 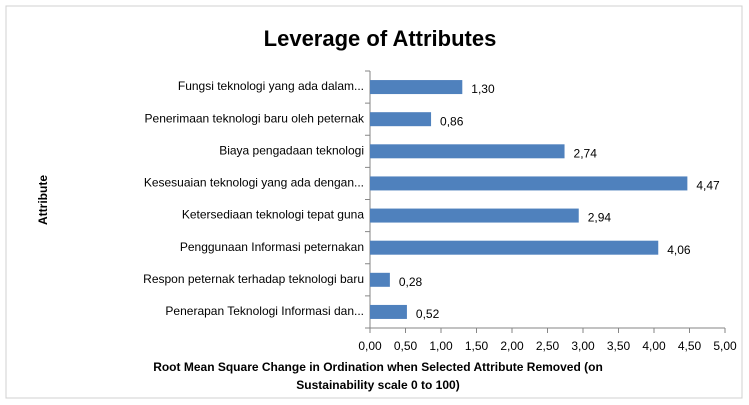 I want to click on data-label: 1,30, so click(x=483, y=89).